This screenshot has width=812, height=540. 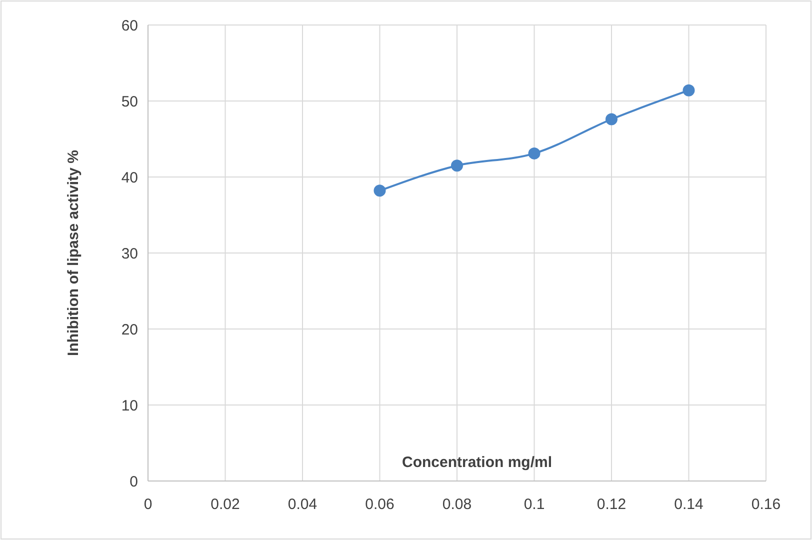 I want to click on y-axis-title: Inhibition of lipase activity %, so click(x=73, y=253).